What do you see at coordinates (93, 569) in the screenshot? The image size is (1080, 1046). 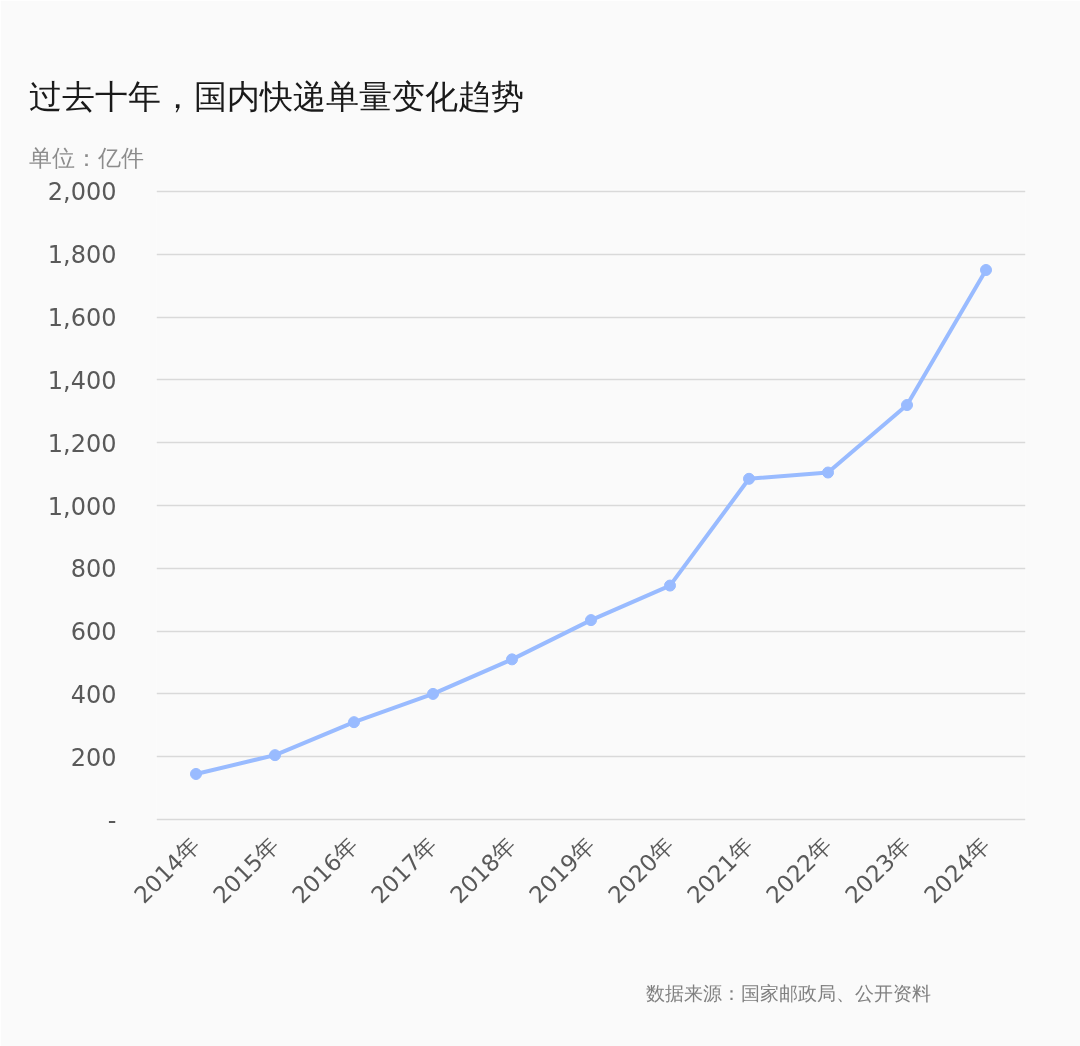 I see `y-tick-label: 800` at bounding box center [93, 569].